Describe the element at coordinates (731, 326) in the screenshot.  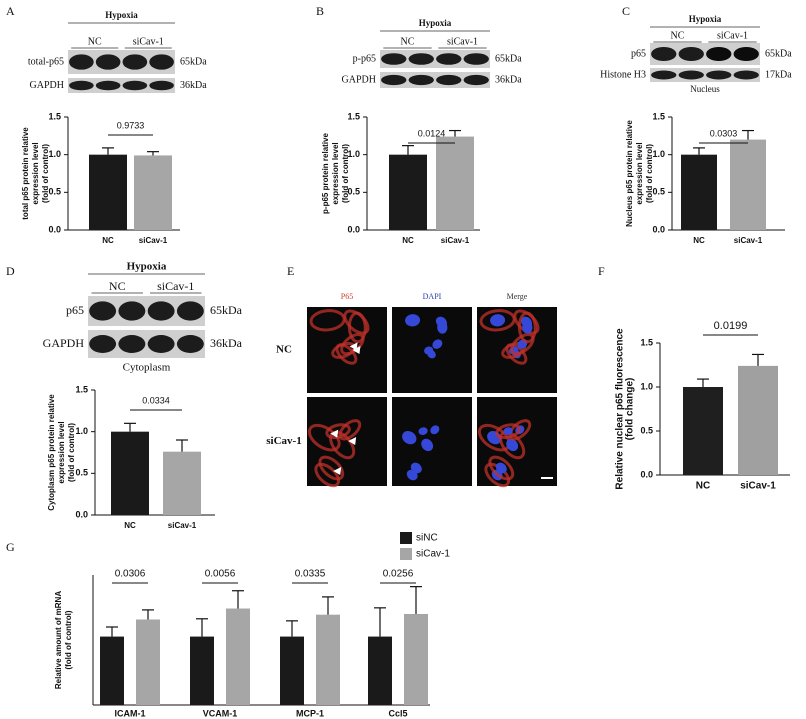
I see `p-value: 0.0199` at that location.